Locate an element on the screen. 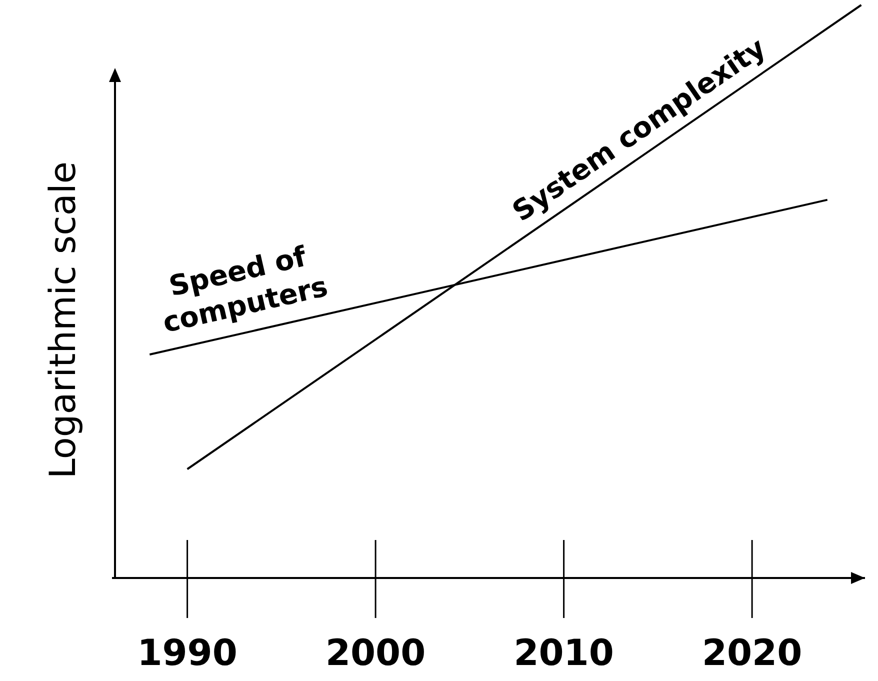 This screenshot has height=681, width=878. x-tick-label: 2000 is located at coordinates (375, 653).